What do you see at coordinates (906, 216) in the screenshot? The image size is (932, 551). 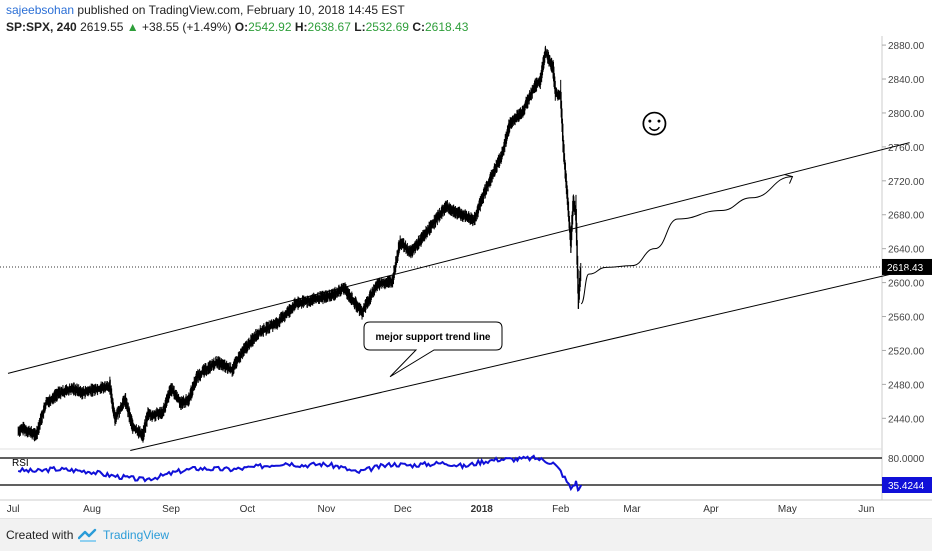 I see `price-tick-label: 2680.00` at bounding box center [906, 216].